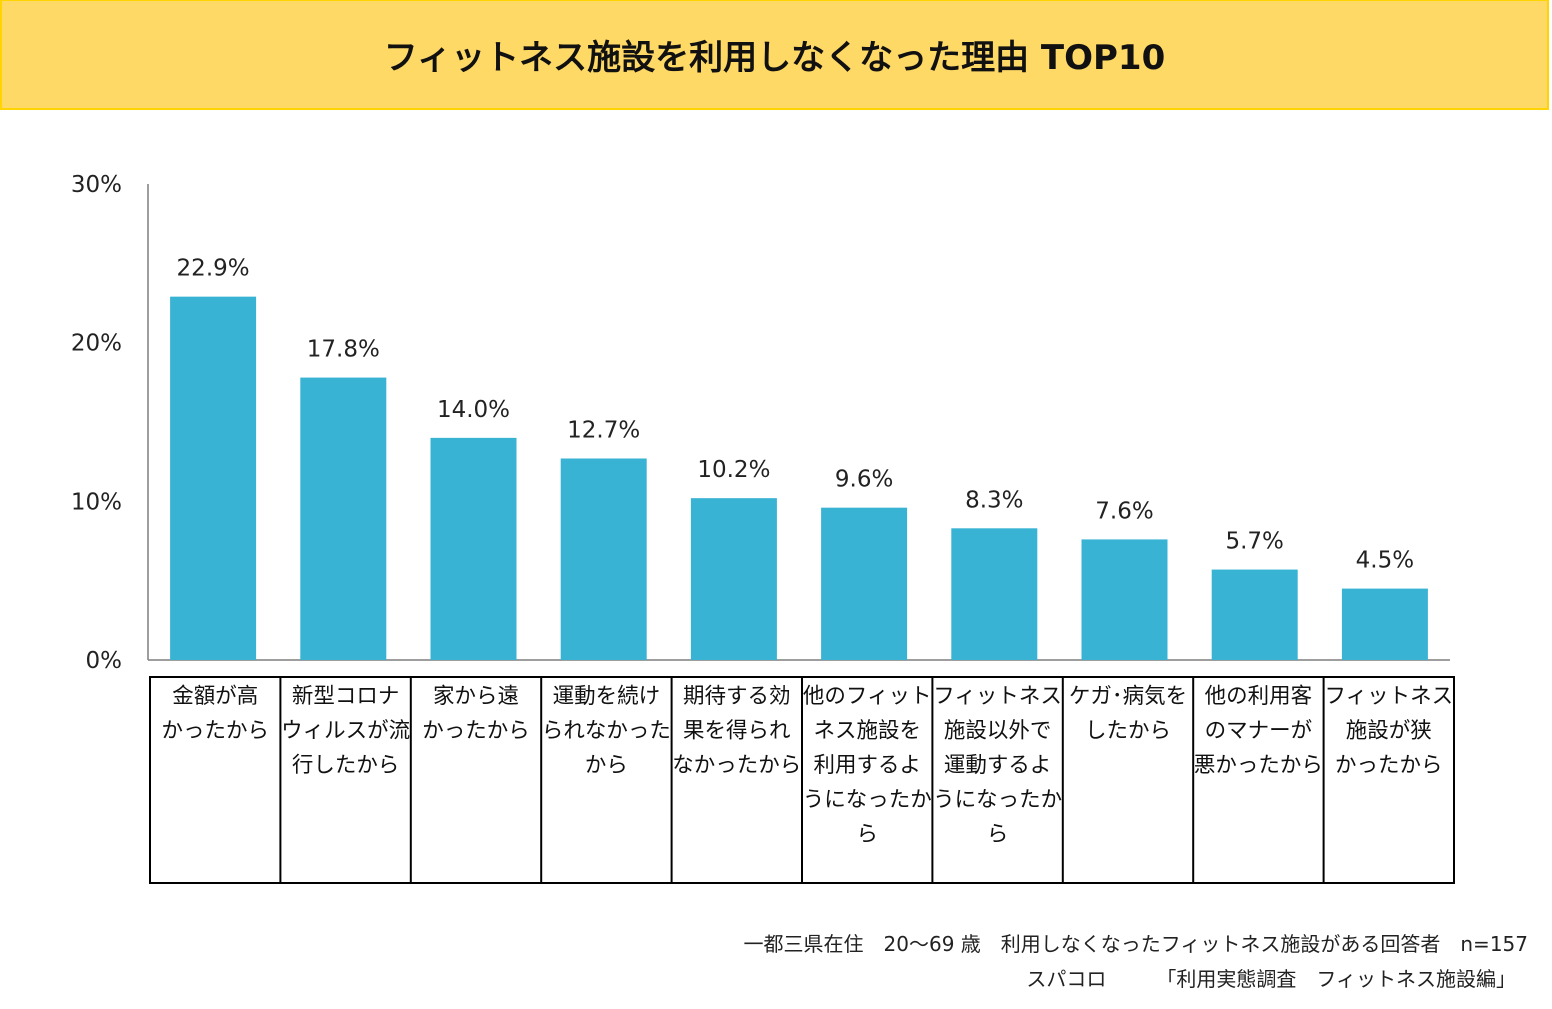 The image size is (1552, 1009). What do you see at coordinates (998, 765) in the screenshot?
I see `x-tick-label: 運動するよ` at bounding box center [998, 765].